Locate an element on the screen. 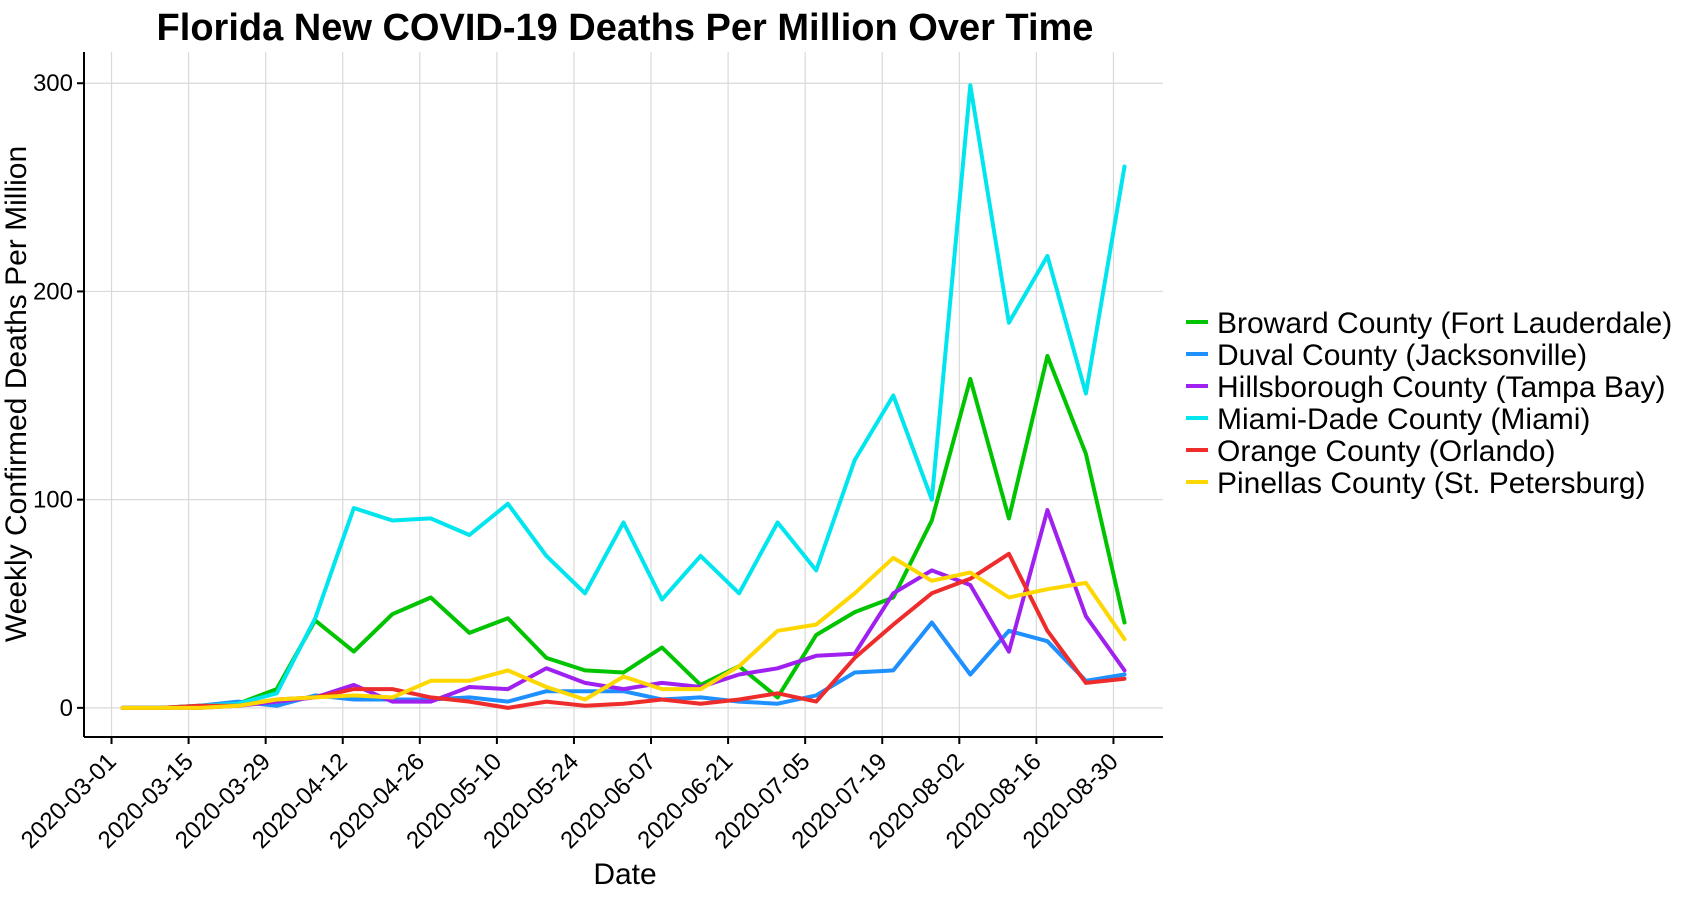 The height and width of the screenshot is (900, 1702). series-line-duval is located at coordinates (623, 665).